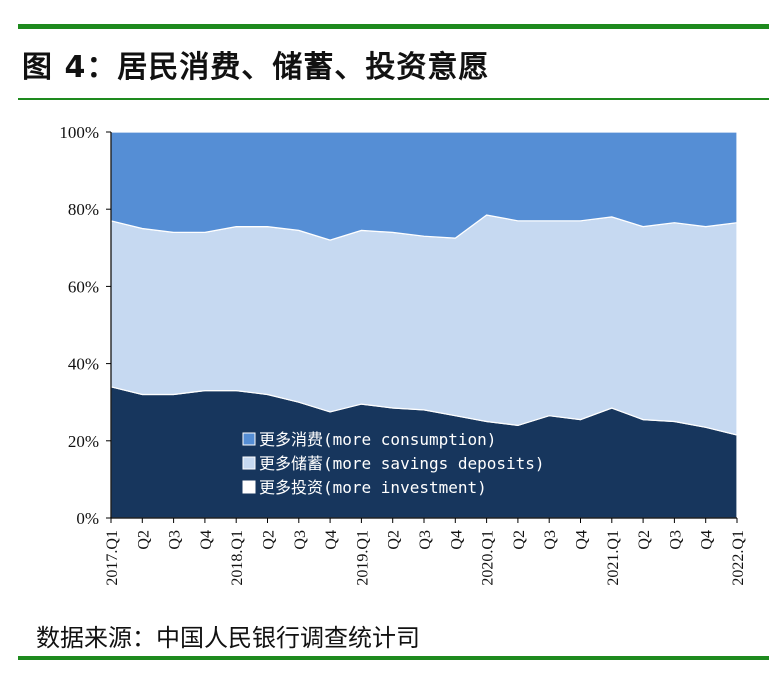  What do you see at coordinates (738, 558) in the screenshot?
I see `x-tick-label: 2022.Q1` at bounding box center [738, 558].